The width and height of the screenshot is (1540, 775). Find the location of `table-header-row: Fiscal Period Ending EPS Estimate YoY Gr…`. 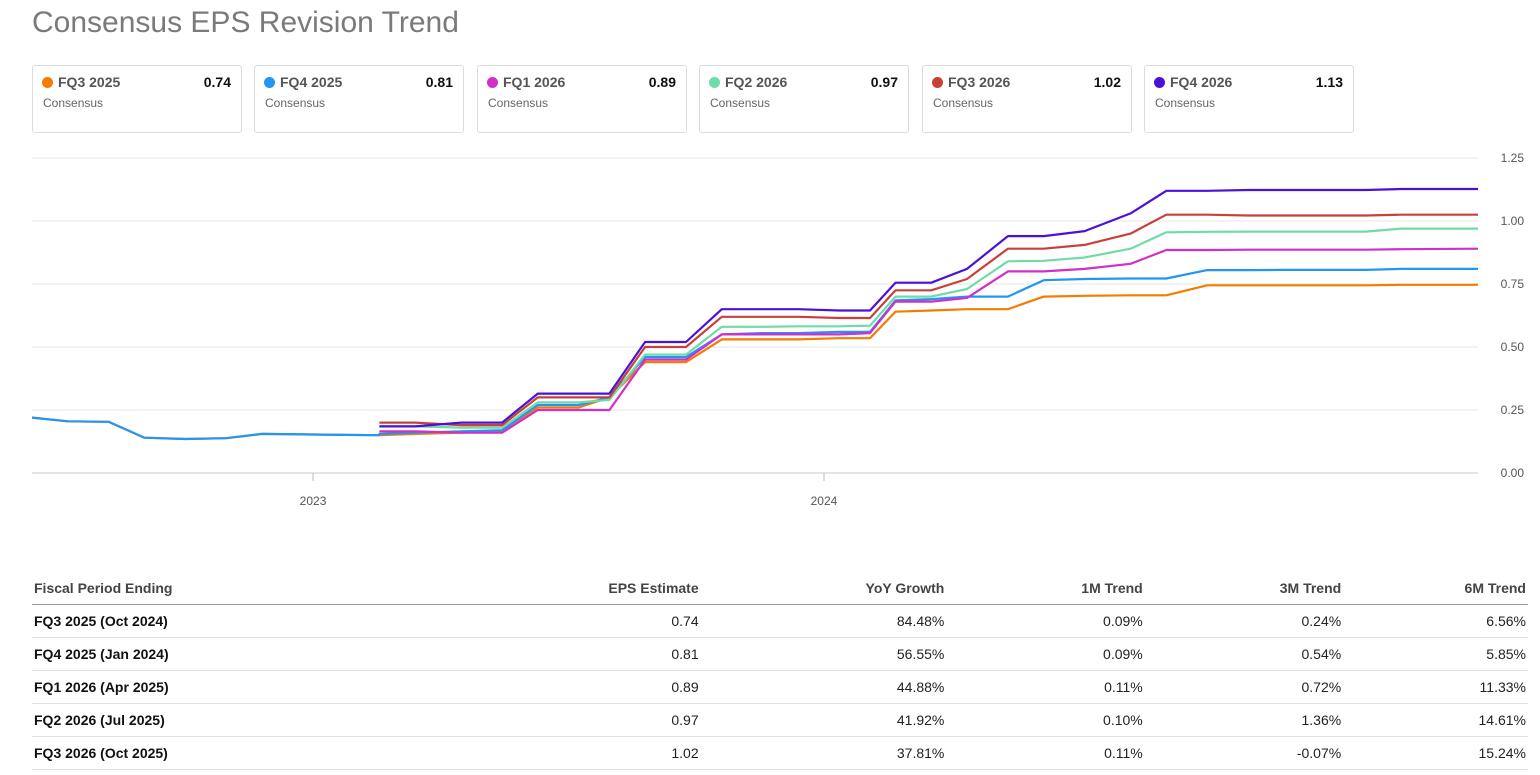

table-header-row: Fiscal Period Ending EPS Estimate YoY Gr… is located at coordinates (780, 588).